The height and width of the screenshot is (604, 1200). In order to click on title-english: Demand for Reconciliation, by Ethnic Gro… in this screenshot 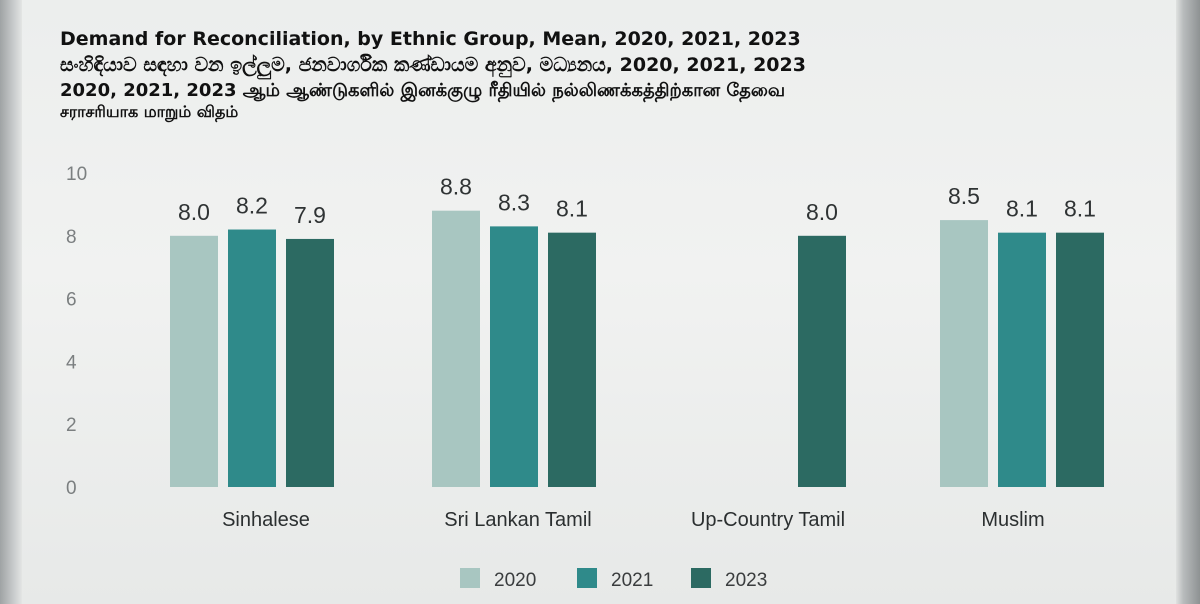, I will do `click(430, 39)`.